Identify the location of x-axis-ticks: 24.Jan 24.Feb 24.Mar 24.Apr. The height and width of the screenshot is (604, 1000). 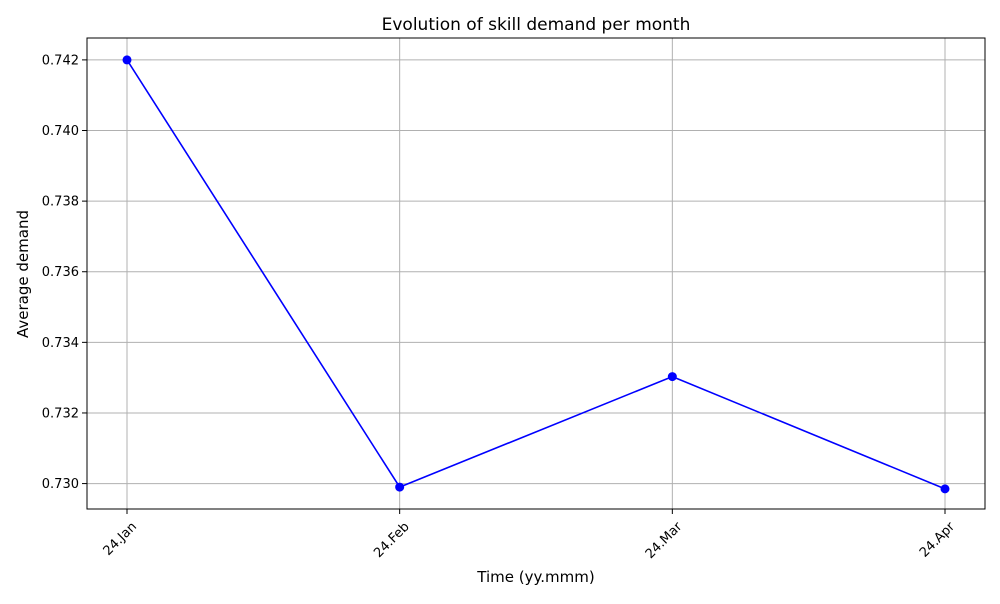
(530, 535).